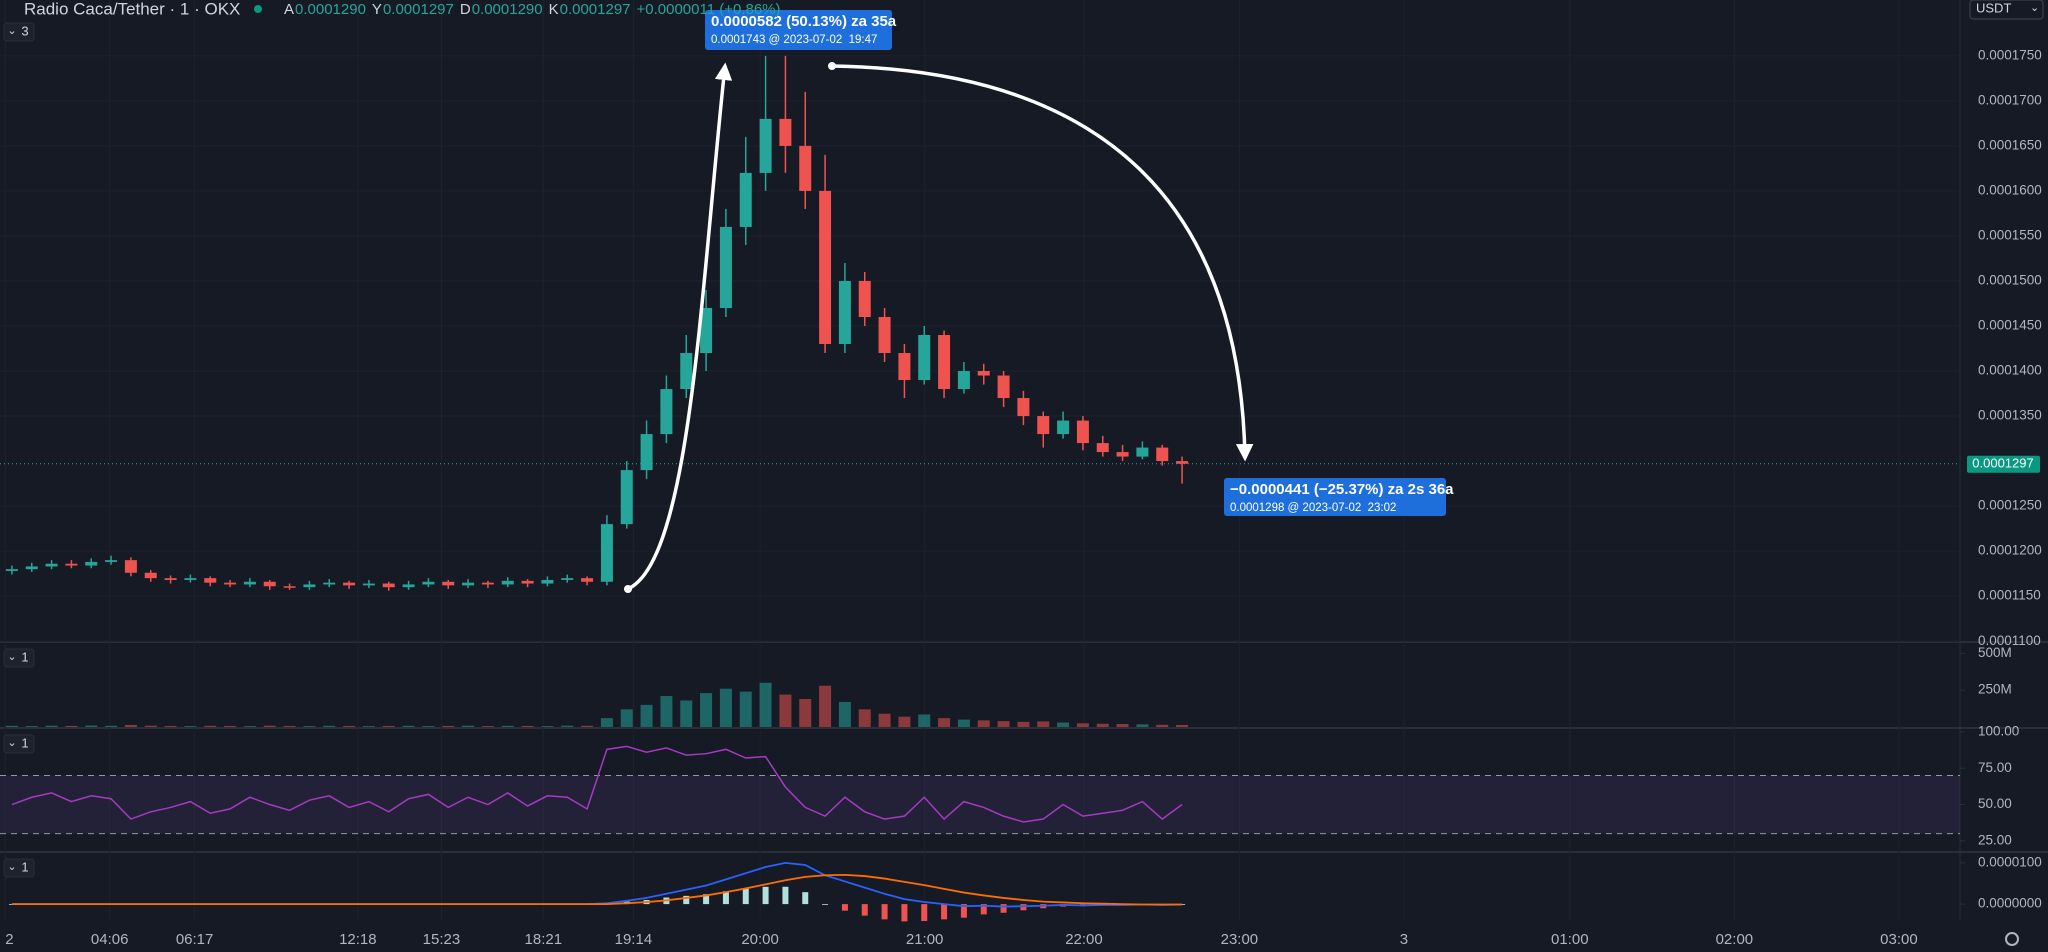 The image size is (2048, 952). I want to click on time-label: 3, so click(1404, 939).